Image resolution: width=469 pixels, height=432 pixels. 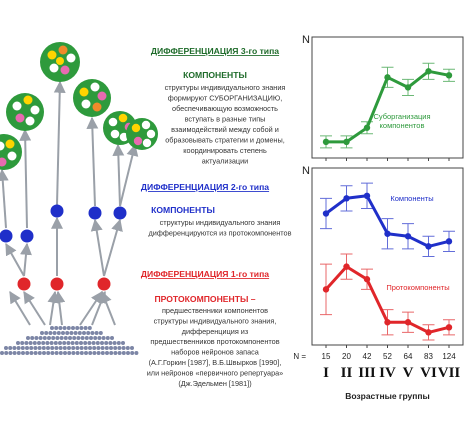 What do you see at coordinates (225, 98) in the screenshot?
I see `description-line: формируют СУБОРГАНИЗАЦИЮ,` at bounding box center [225, 98].